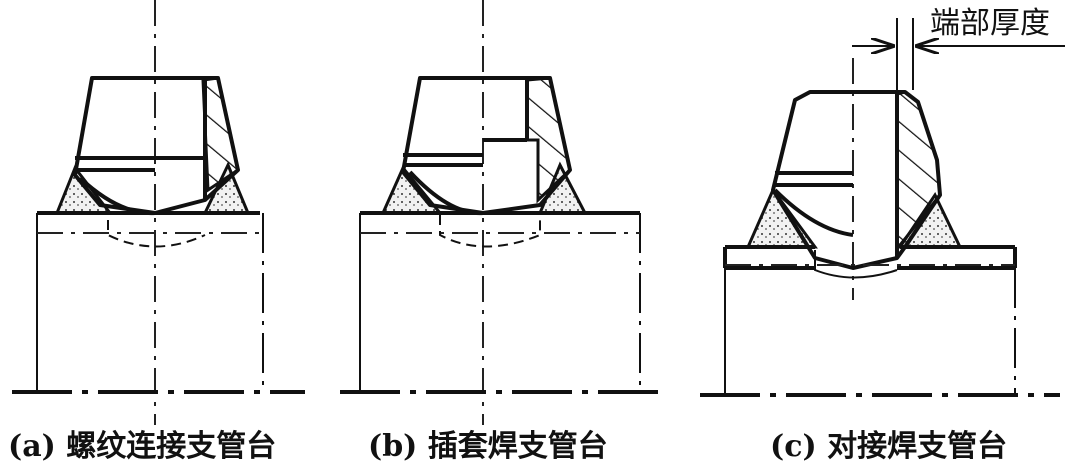 This screenshot has height=467, width=1080. Describe the element at coordinates (142, 446) in the screenshot. I see `caption-a: (a) 螺纹连接支管台` at that location.